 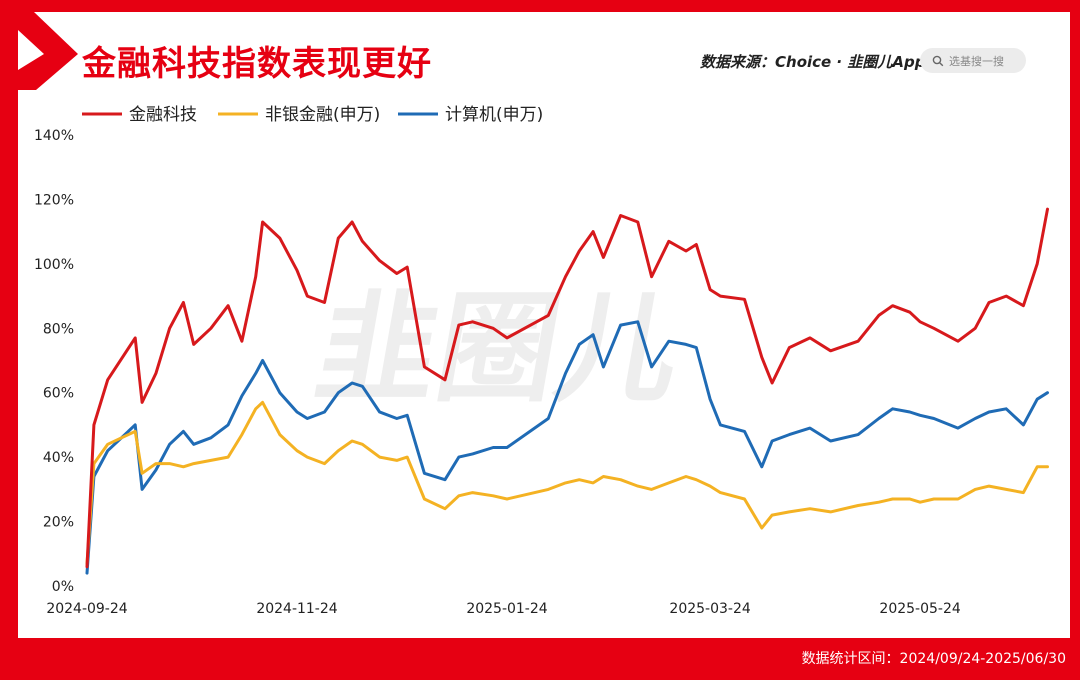 I want to click on legend-label: 计算机(申万), so click(x=494, y=115).